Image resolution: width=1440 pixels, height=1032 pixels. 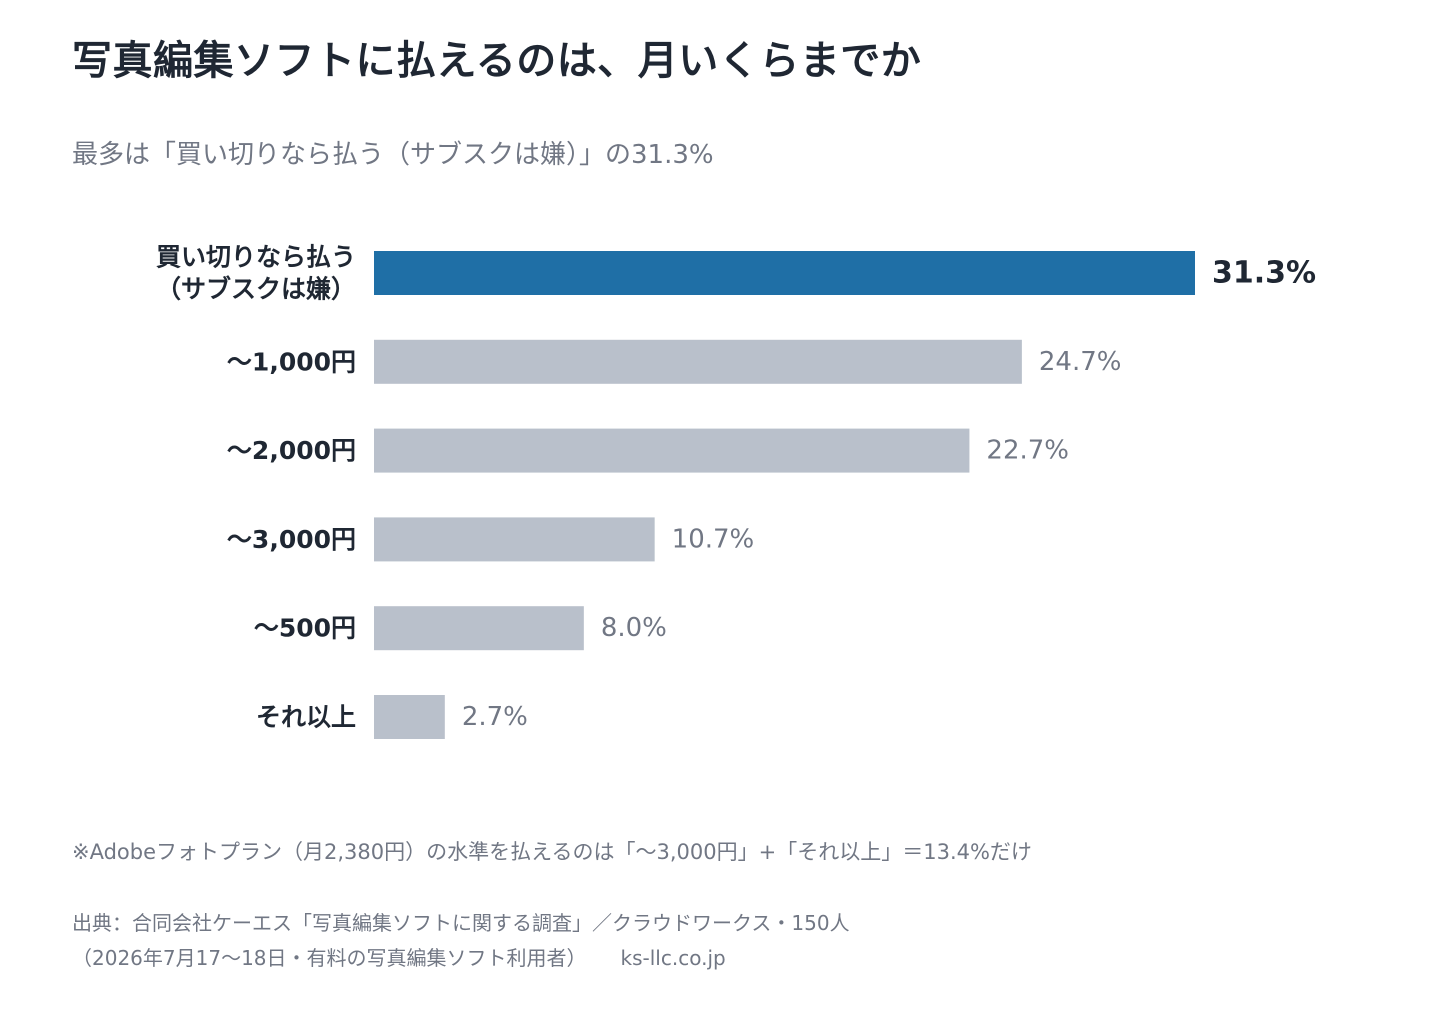 I want to click on bar-row: ～2,000円 22.7%, so click(x=648, y=450).